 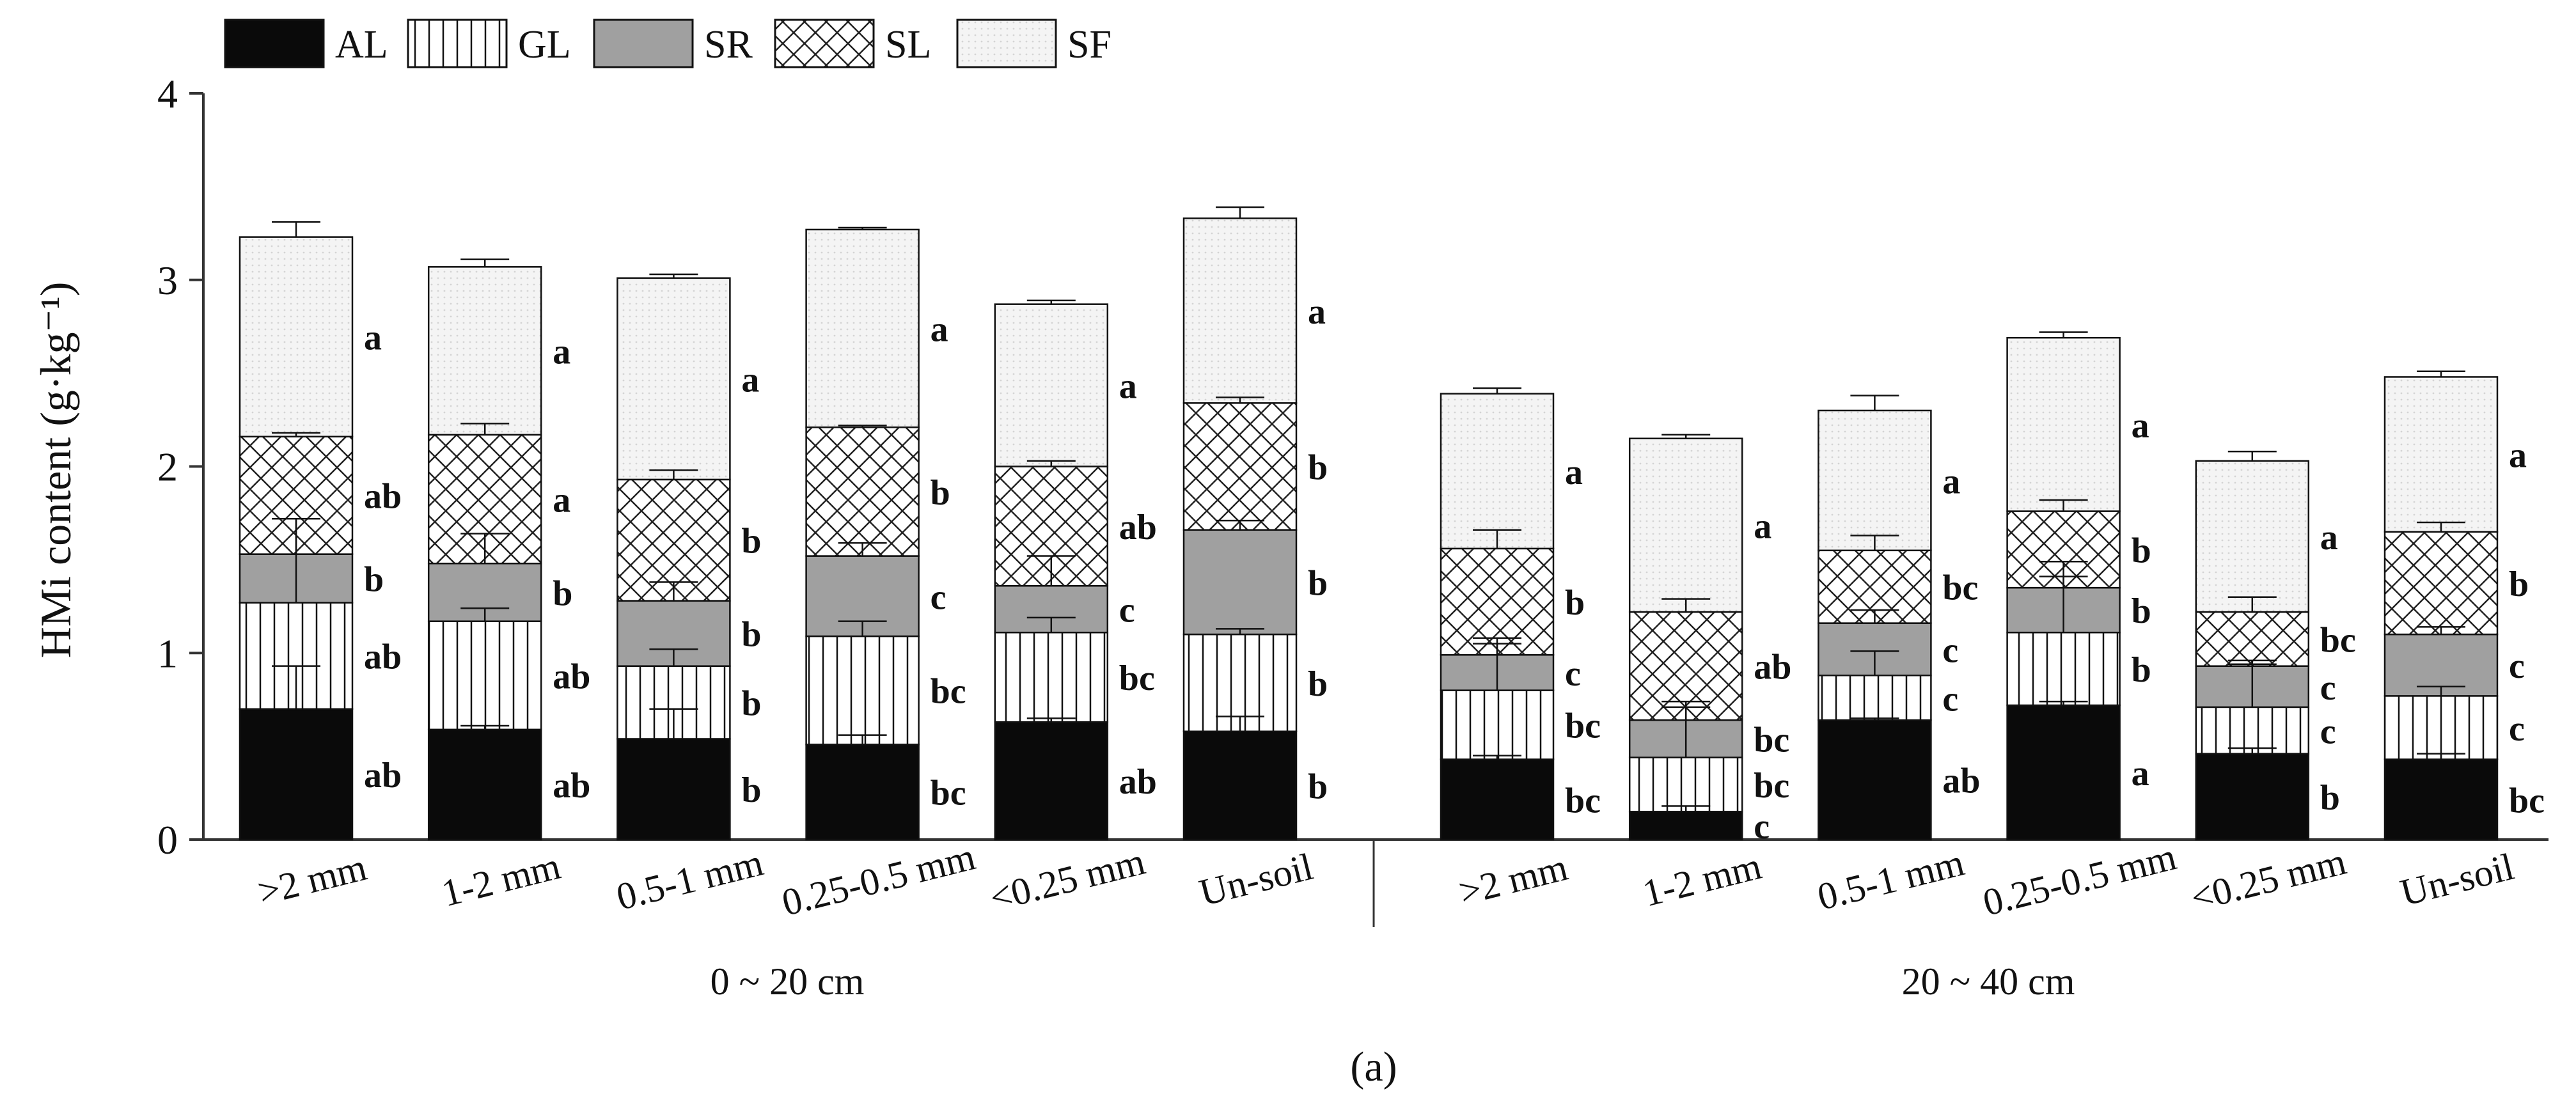 What do you see at coordinates (1988, 981) in the screenshot?
I see `group-label: 20 ~ 40 cm` at bounding box center [1988, 981].